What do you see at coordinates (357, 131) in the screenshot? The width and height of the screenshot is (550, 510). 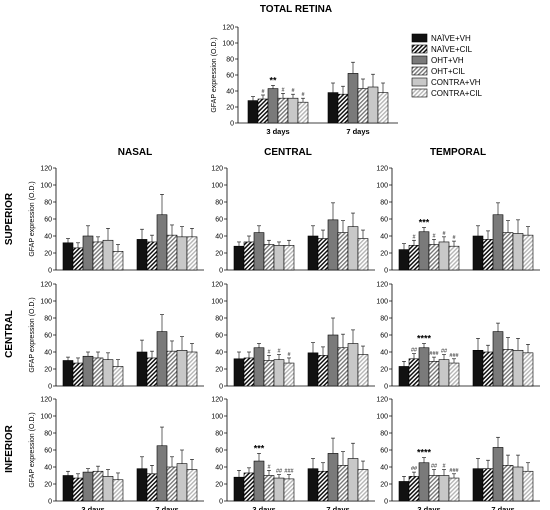 I see `x-tick-label: 7 days` at bounding box center [357, 131].